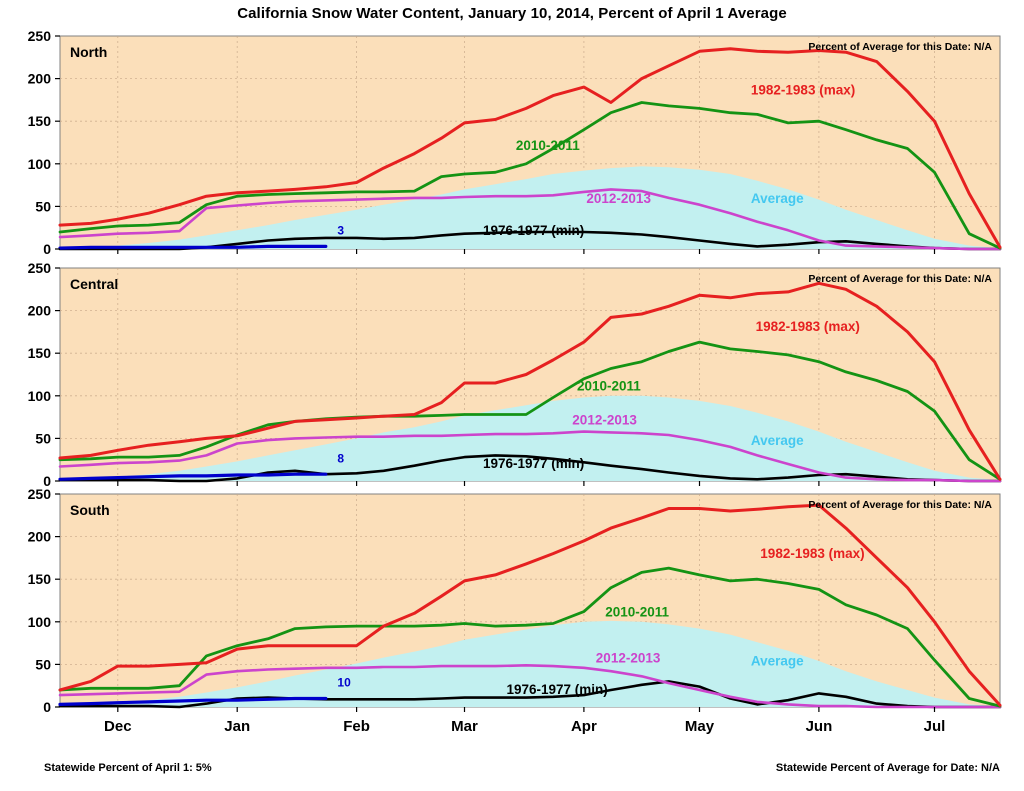  What do you see at coordinates (340, 458) in the screenshot?
I see `current-year-value-label: 8` at bounding box center [340, 458].